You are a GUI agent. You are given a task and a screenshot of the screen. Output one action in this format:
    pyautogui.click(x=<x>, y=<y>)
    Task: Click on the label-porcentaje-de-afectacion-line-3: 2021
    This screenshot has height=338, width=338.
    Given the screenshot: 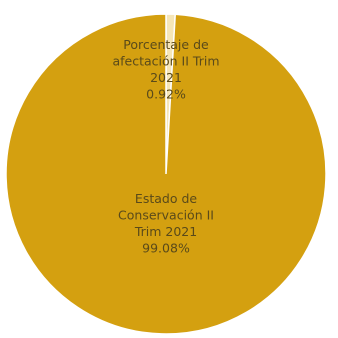 What is the action you would take?
    pyautogui.click(x=166, y=77)
    